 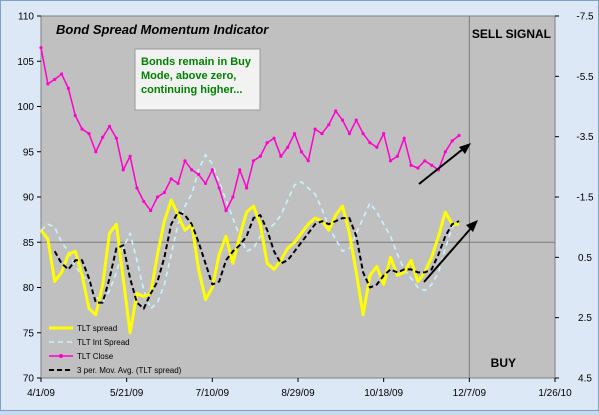 What do you see at coordinates (29, 288) in the screenshot?
I see `y-left-tick-label: 80` at bounding box center [29, 288].